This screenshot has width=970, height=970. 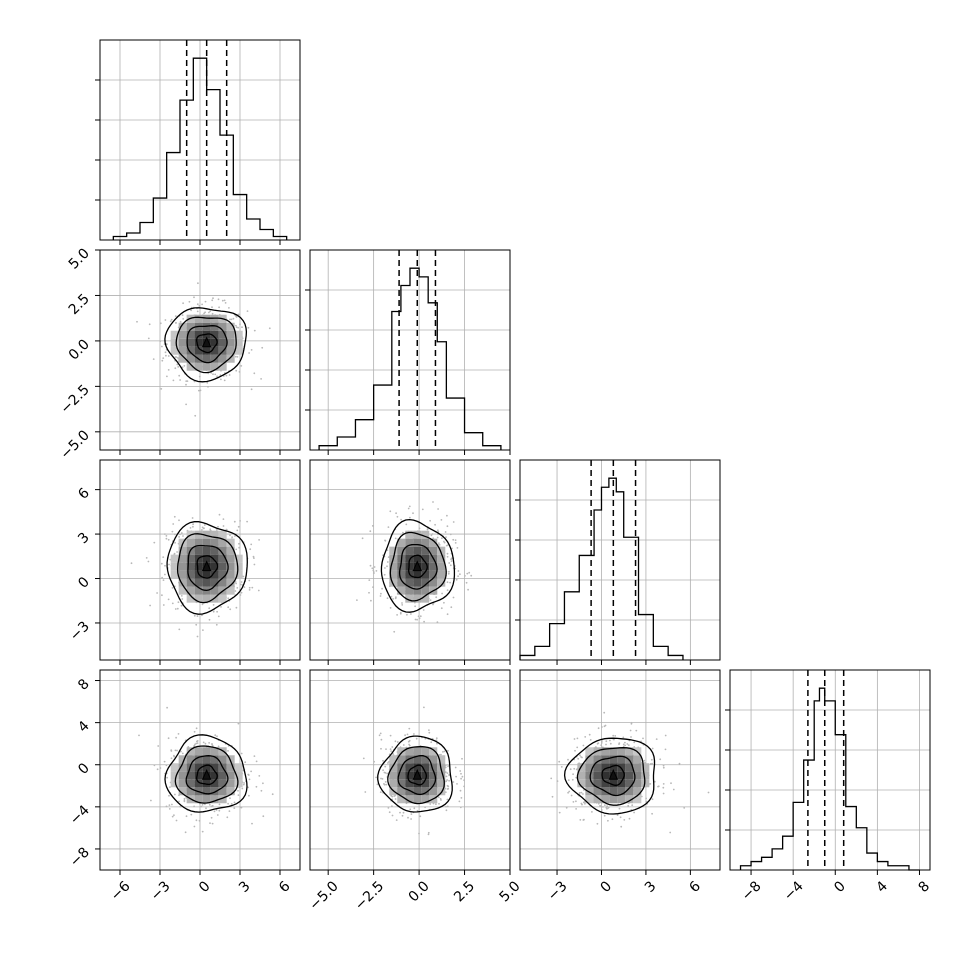 I want to click on y-tick-label-2: 3, so click(x=84, y=539).